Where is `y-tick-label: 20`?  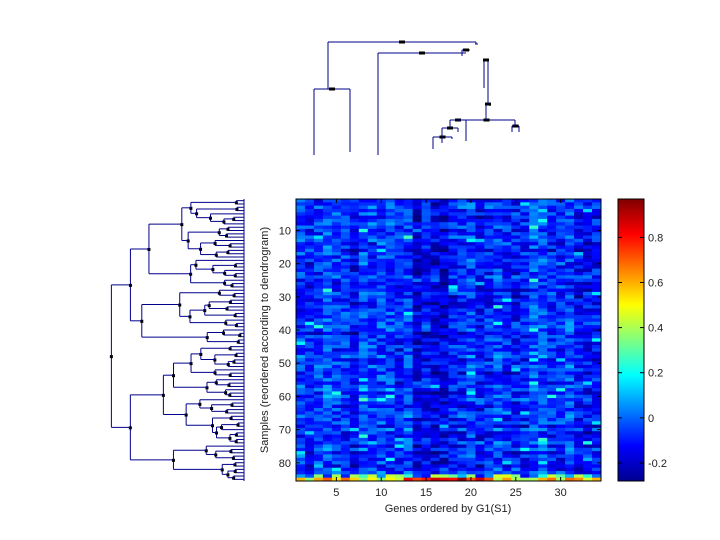 y-tick-label: 20 is located at coordinates (285, 265).